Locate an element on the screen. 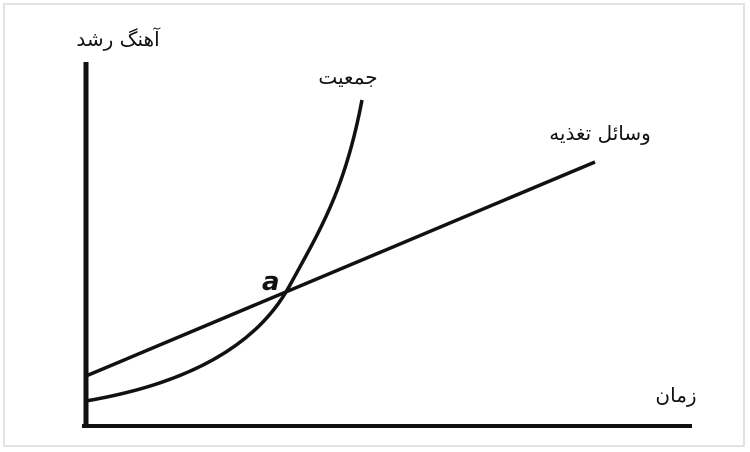 Image resolution: width=750 pixels, height=452 pixels. y-axis-label: آهنگ رشد is located at coordinates (118, 38).